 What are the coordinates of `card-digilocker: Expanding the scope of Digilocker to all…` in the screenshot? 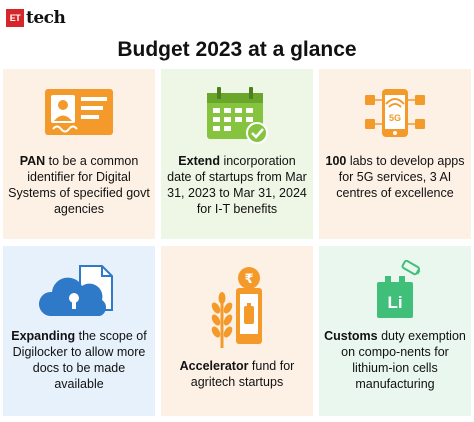 It's located at (79, 331).